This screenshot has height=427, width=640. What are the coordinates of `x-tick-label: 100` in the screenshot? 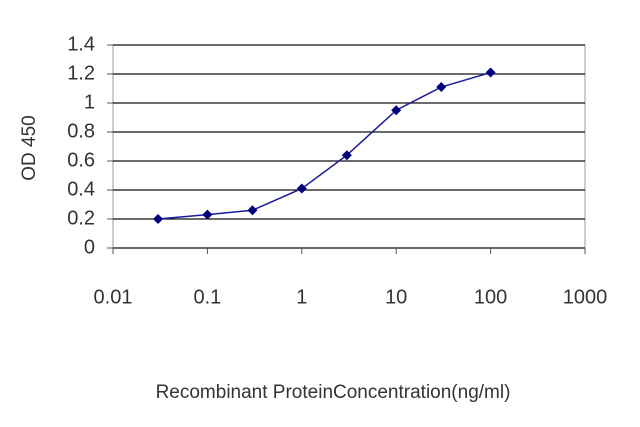 It's located at (490, 297).